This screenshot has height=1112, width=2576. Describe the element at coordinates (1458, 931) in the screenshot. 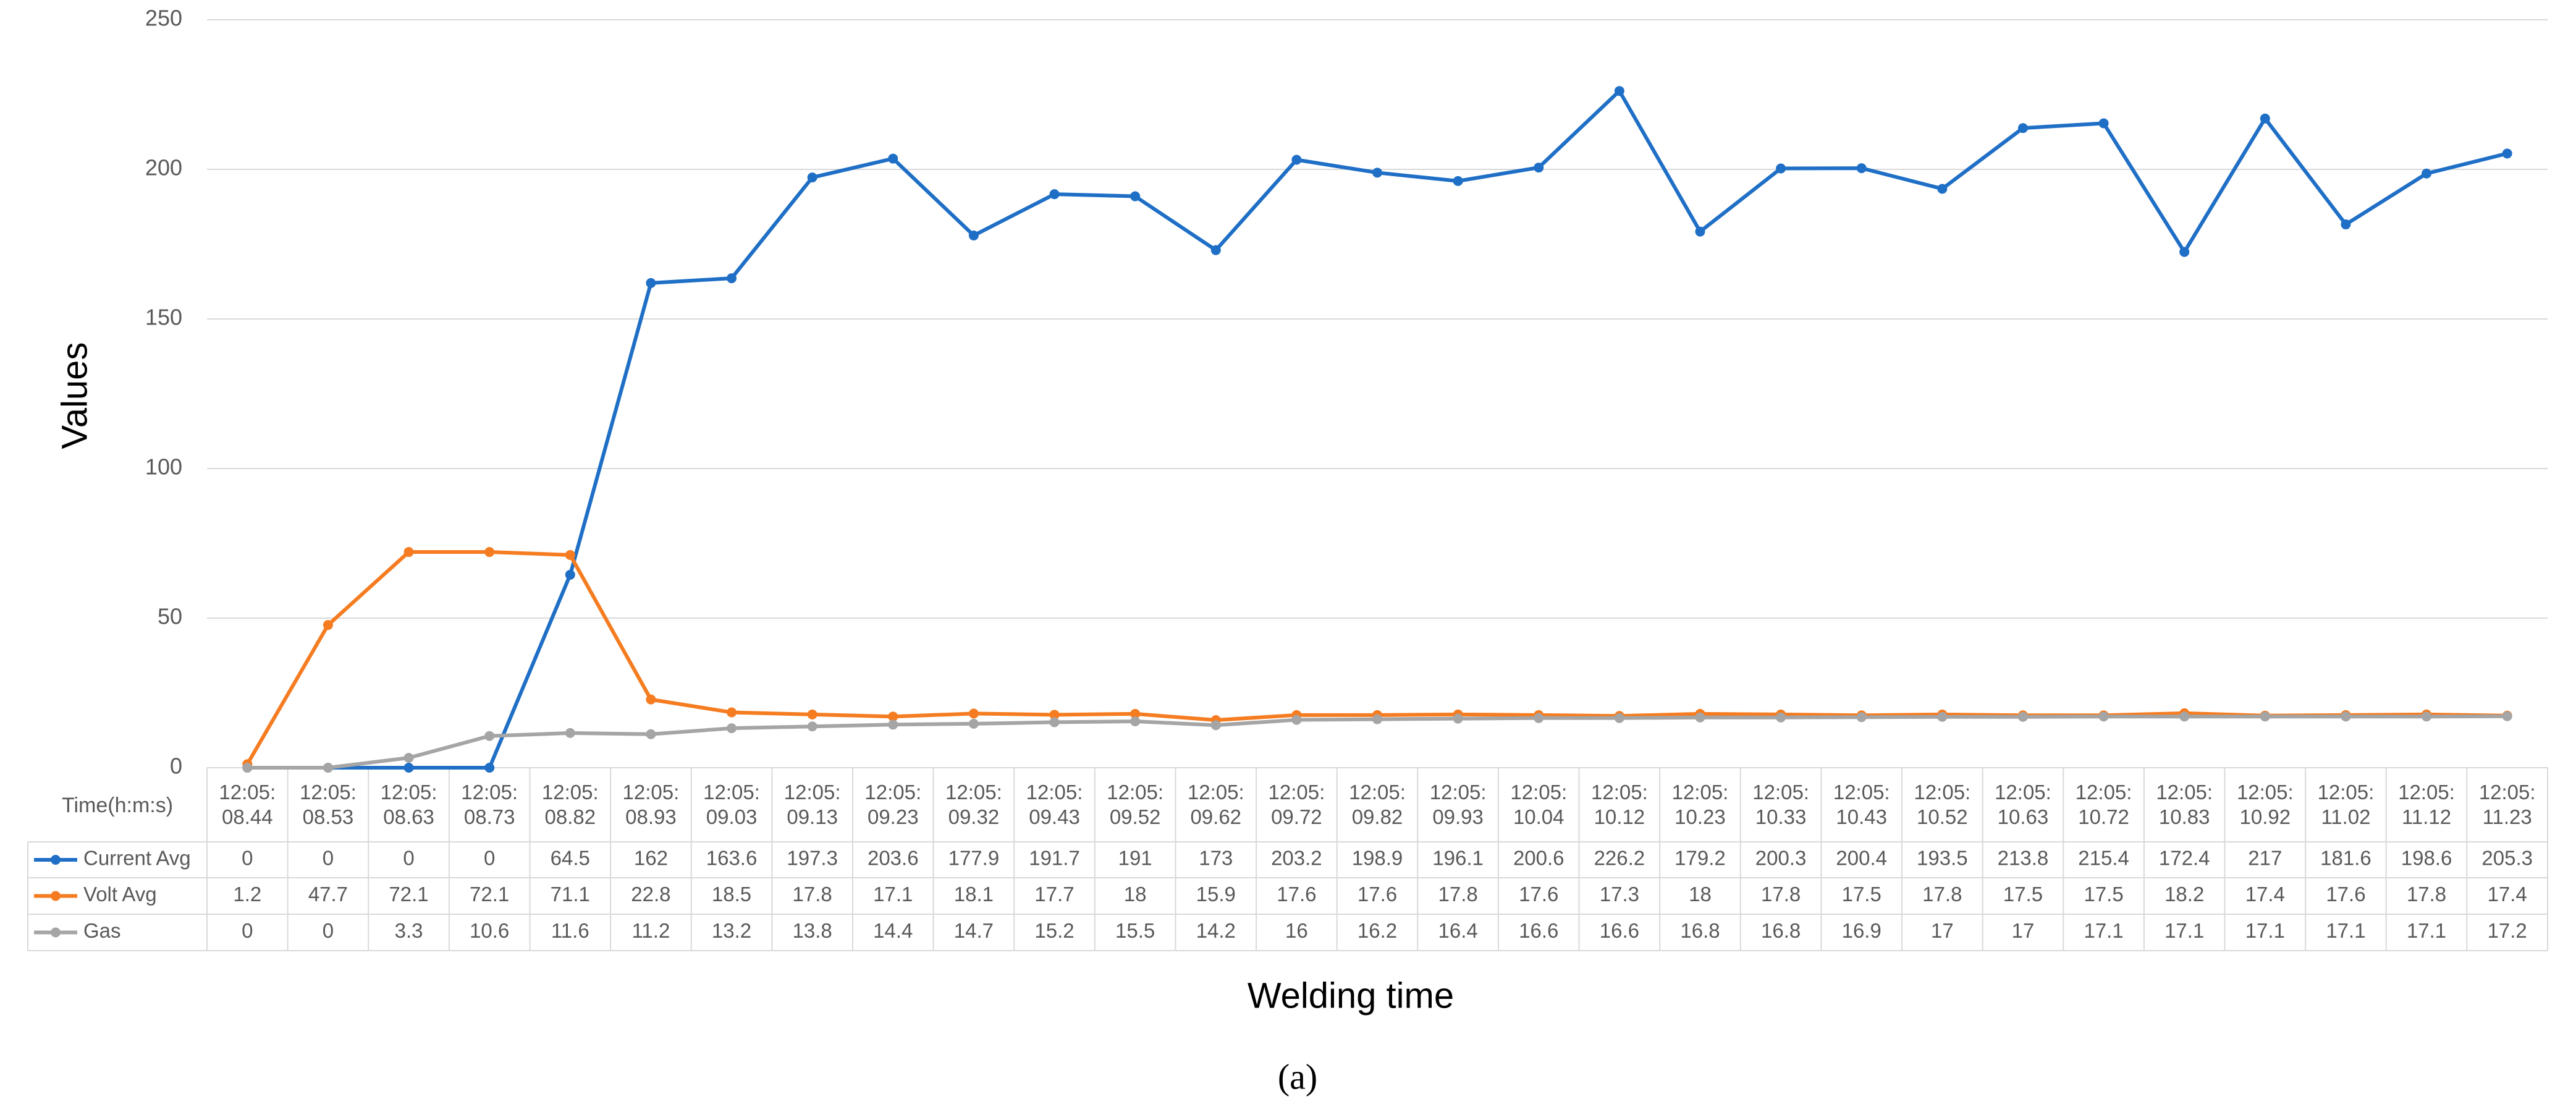

I see `table-value: 16.4` at that location.